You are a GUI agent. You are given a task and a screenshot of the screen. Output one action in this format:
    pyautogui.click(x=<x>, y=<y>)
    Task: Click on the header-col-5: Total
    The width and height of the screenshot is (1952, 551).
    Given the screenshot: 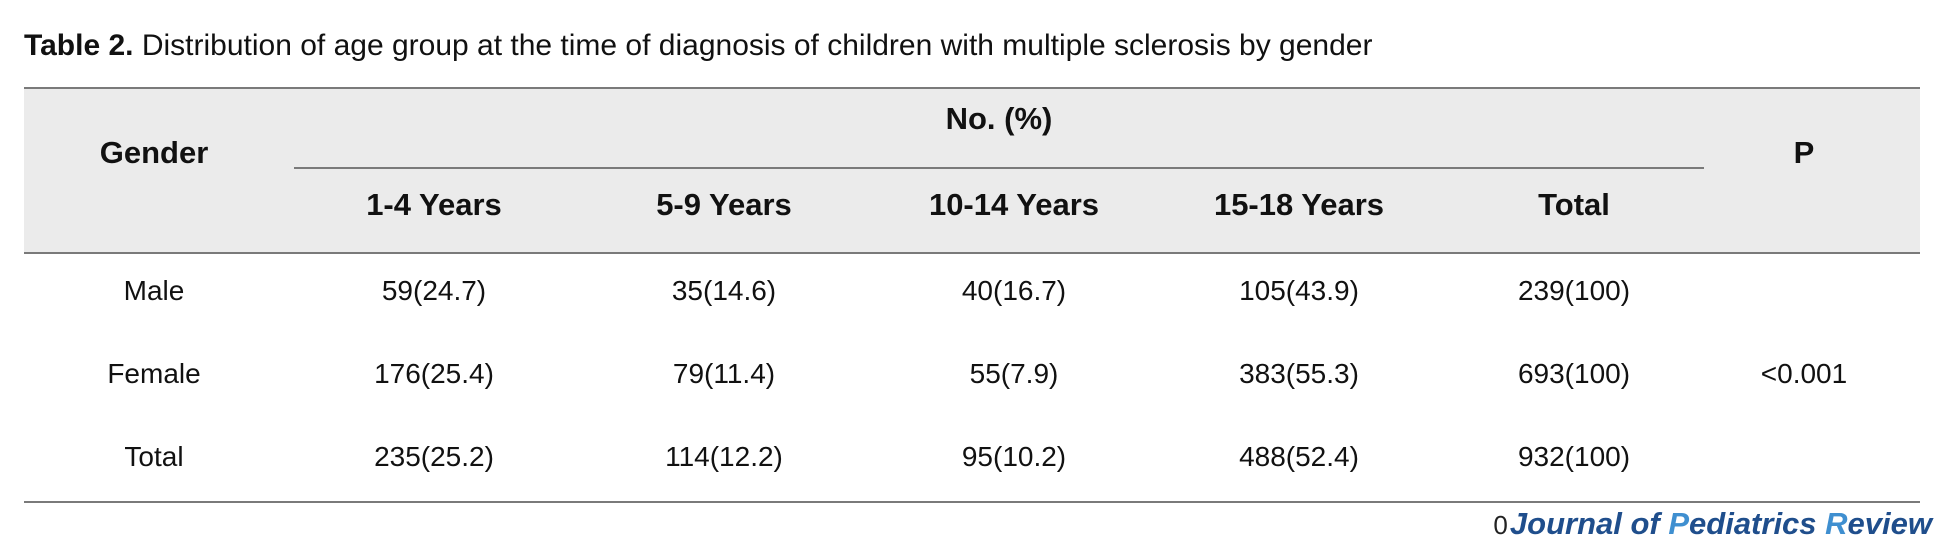 What is the action you would take?
    pyautogui.click(x=1574, y=204)
    